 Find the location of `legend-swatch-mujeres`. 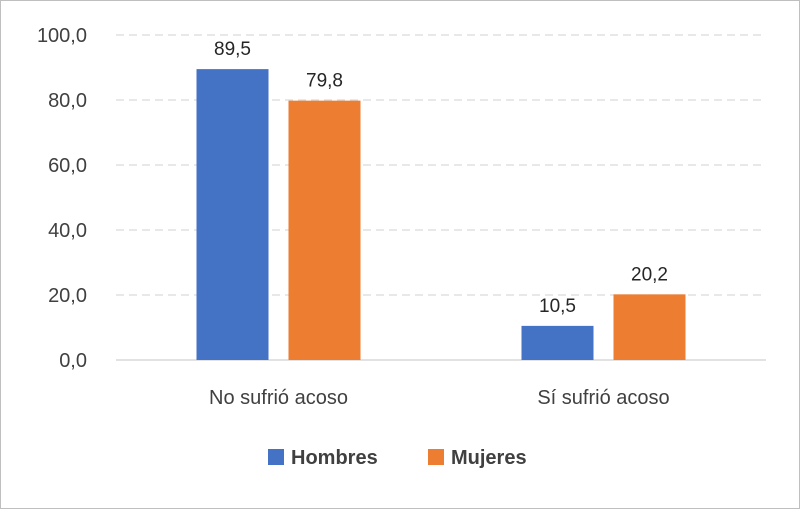

legend-swatch-mujeres is located at coordinates (436, 457).